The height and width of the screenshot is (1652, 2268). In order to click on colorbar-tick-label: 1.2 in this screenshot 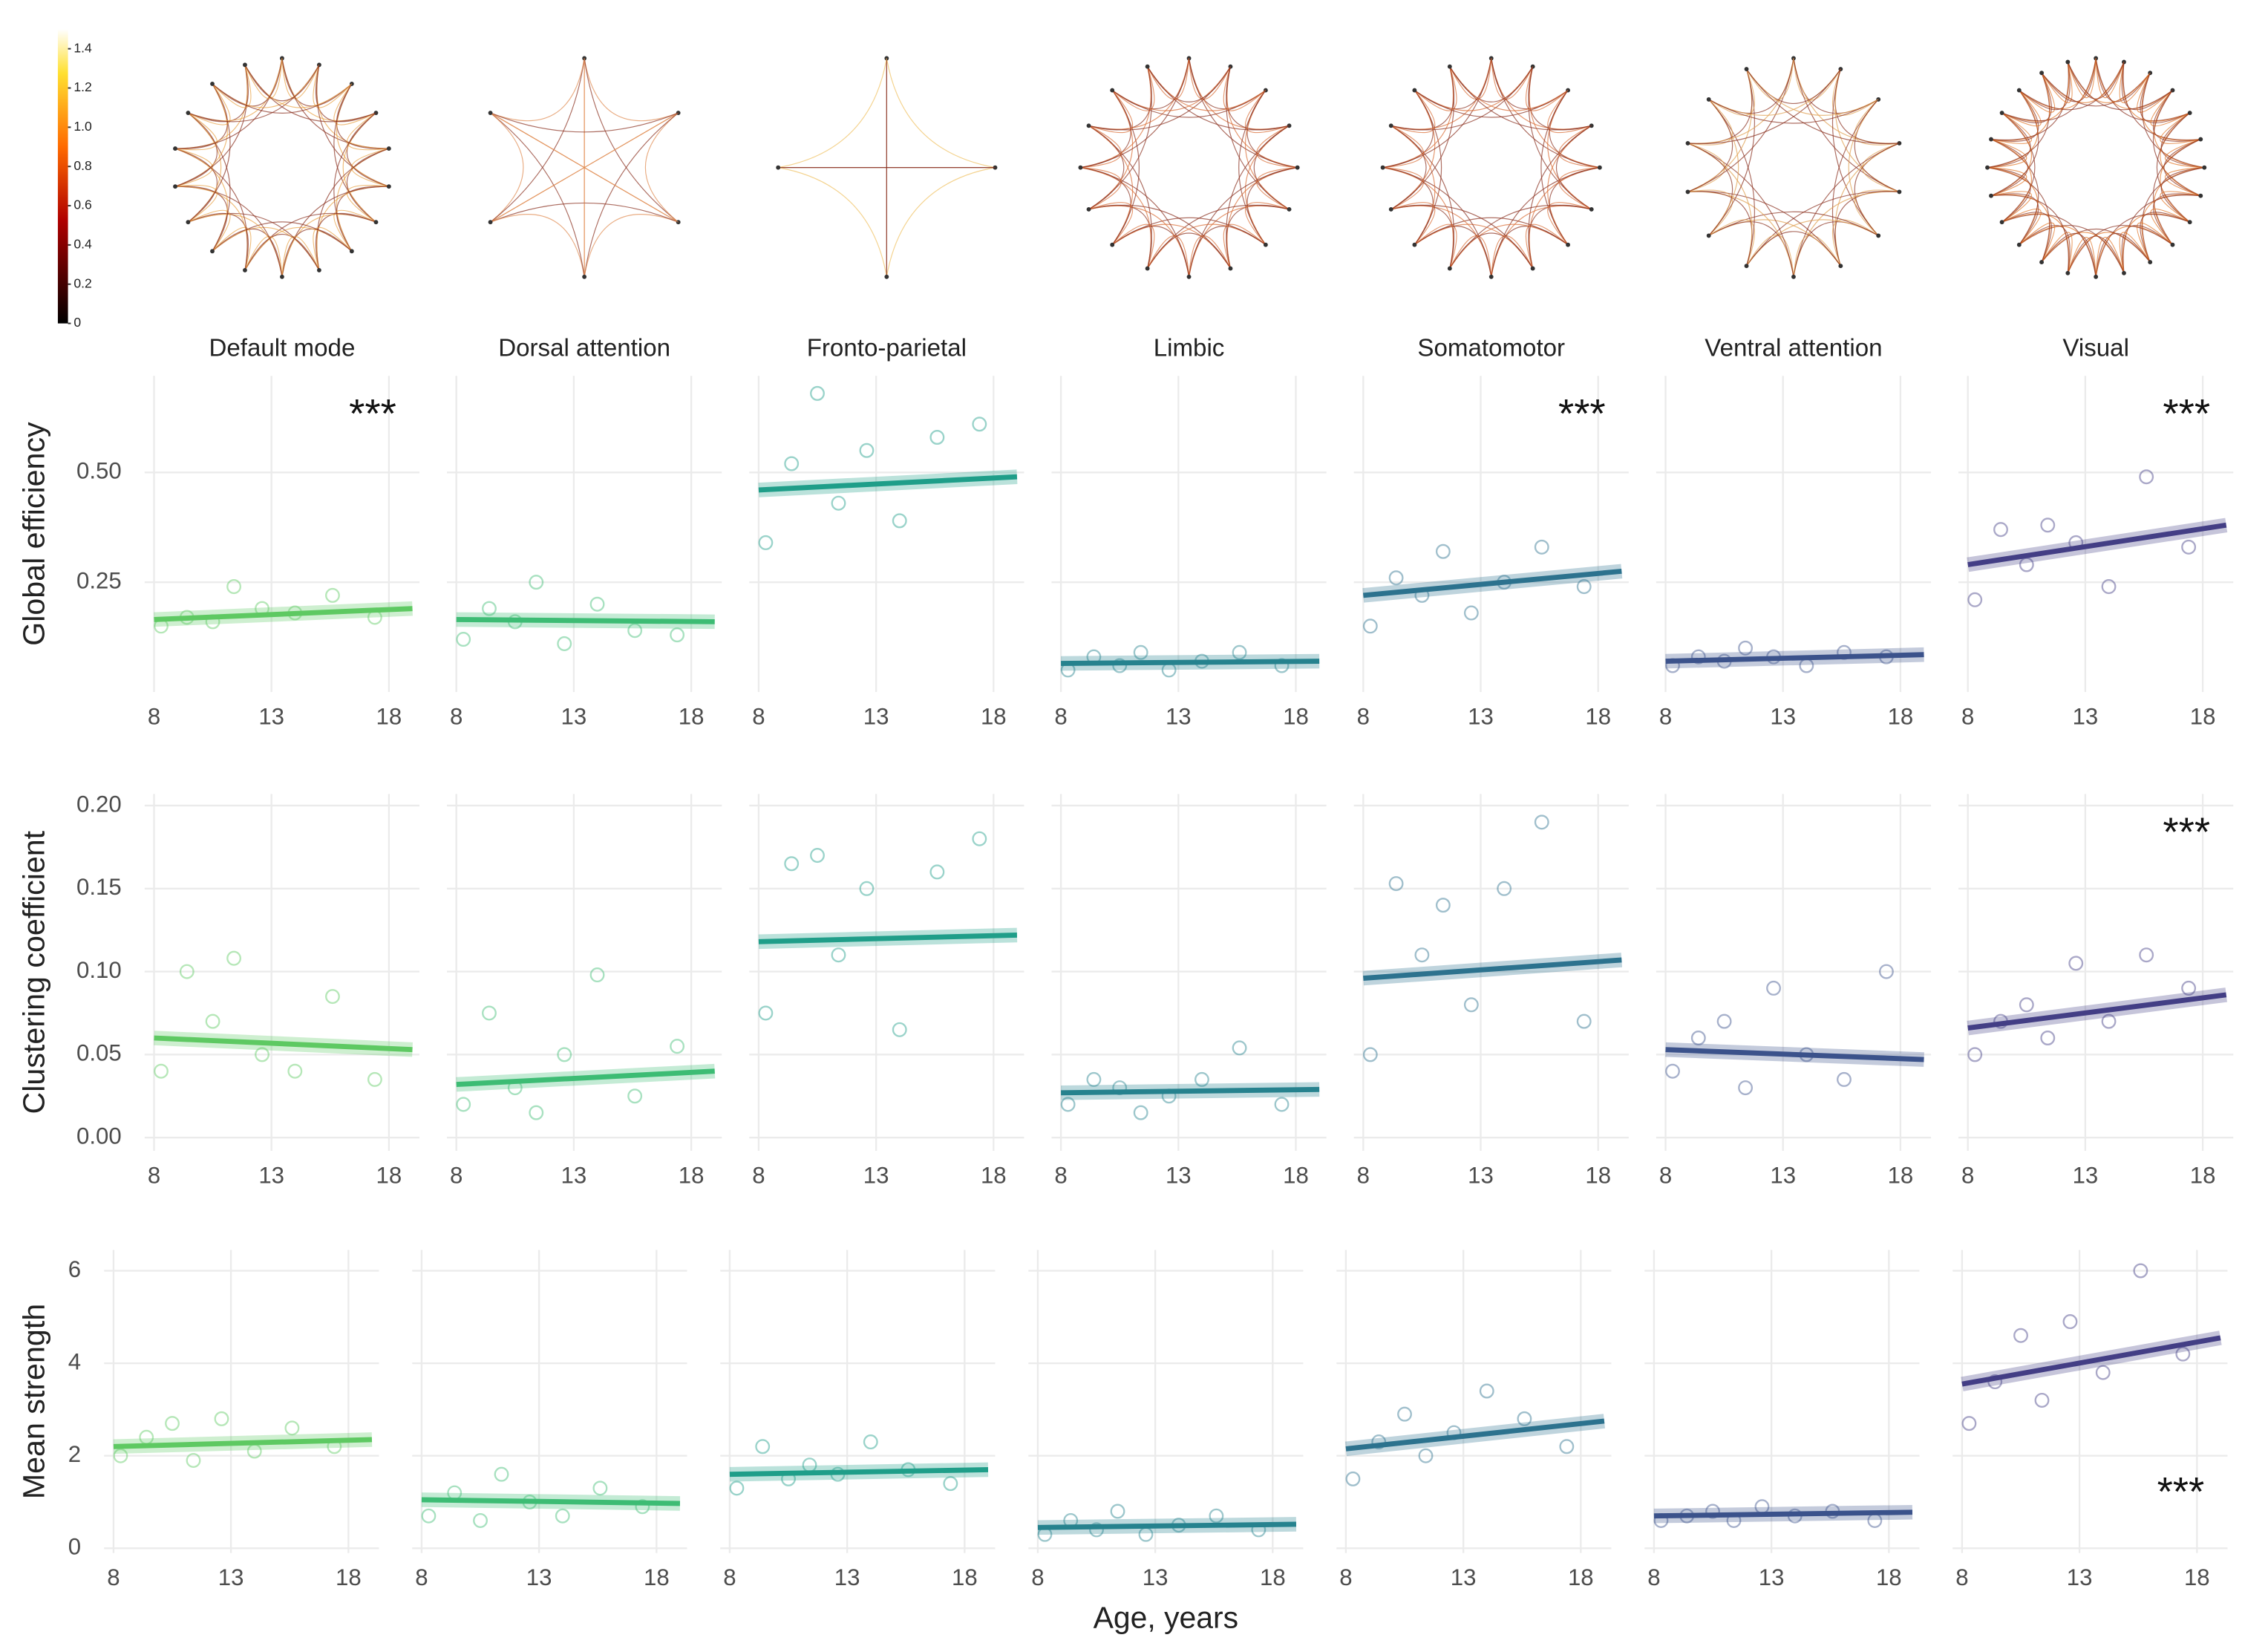, I will do `click(82, 86)`.